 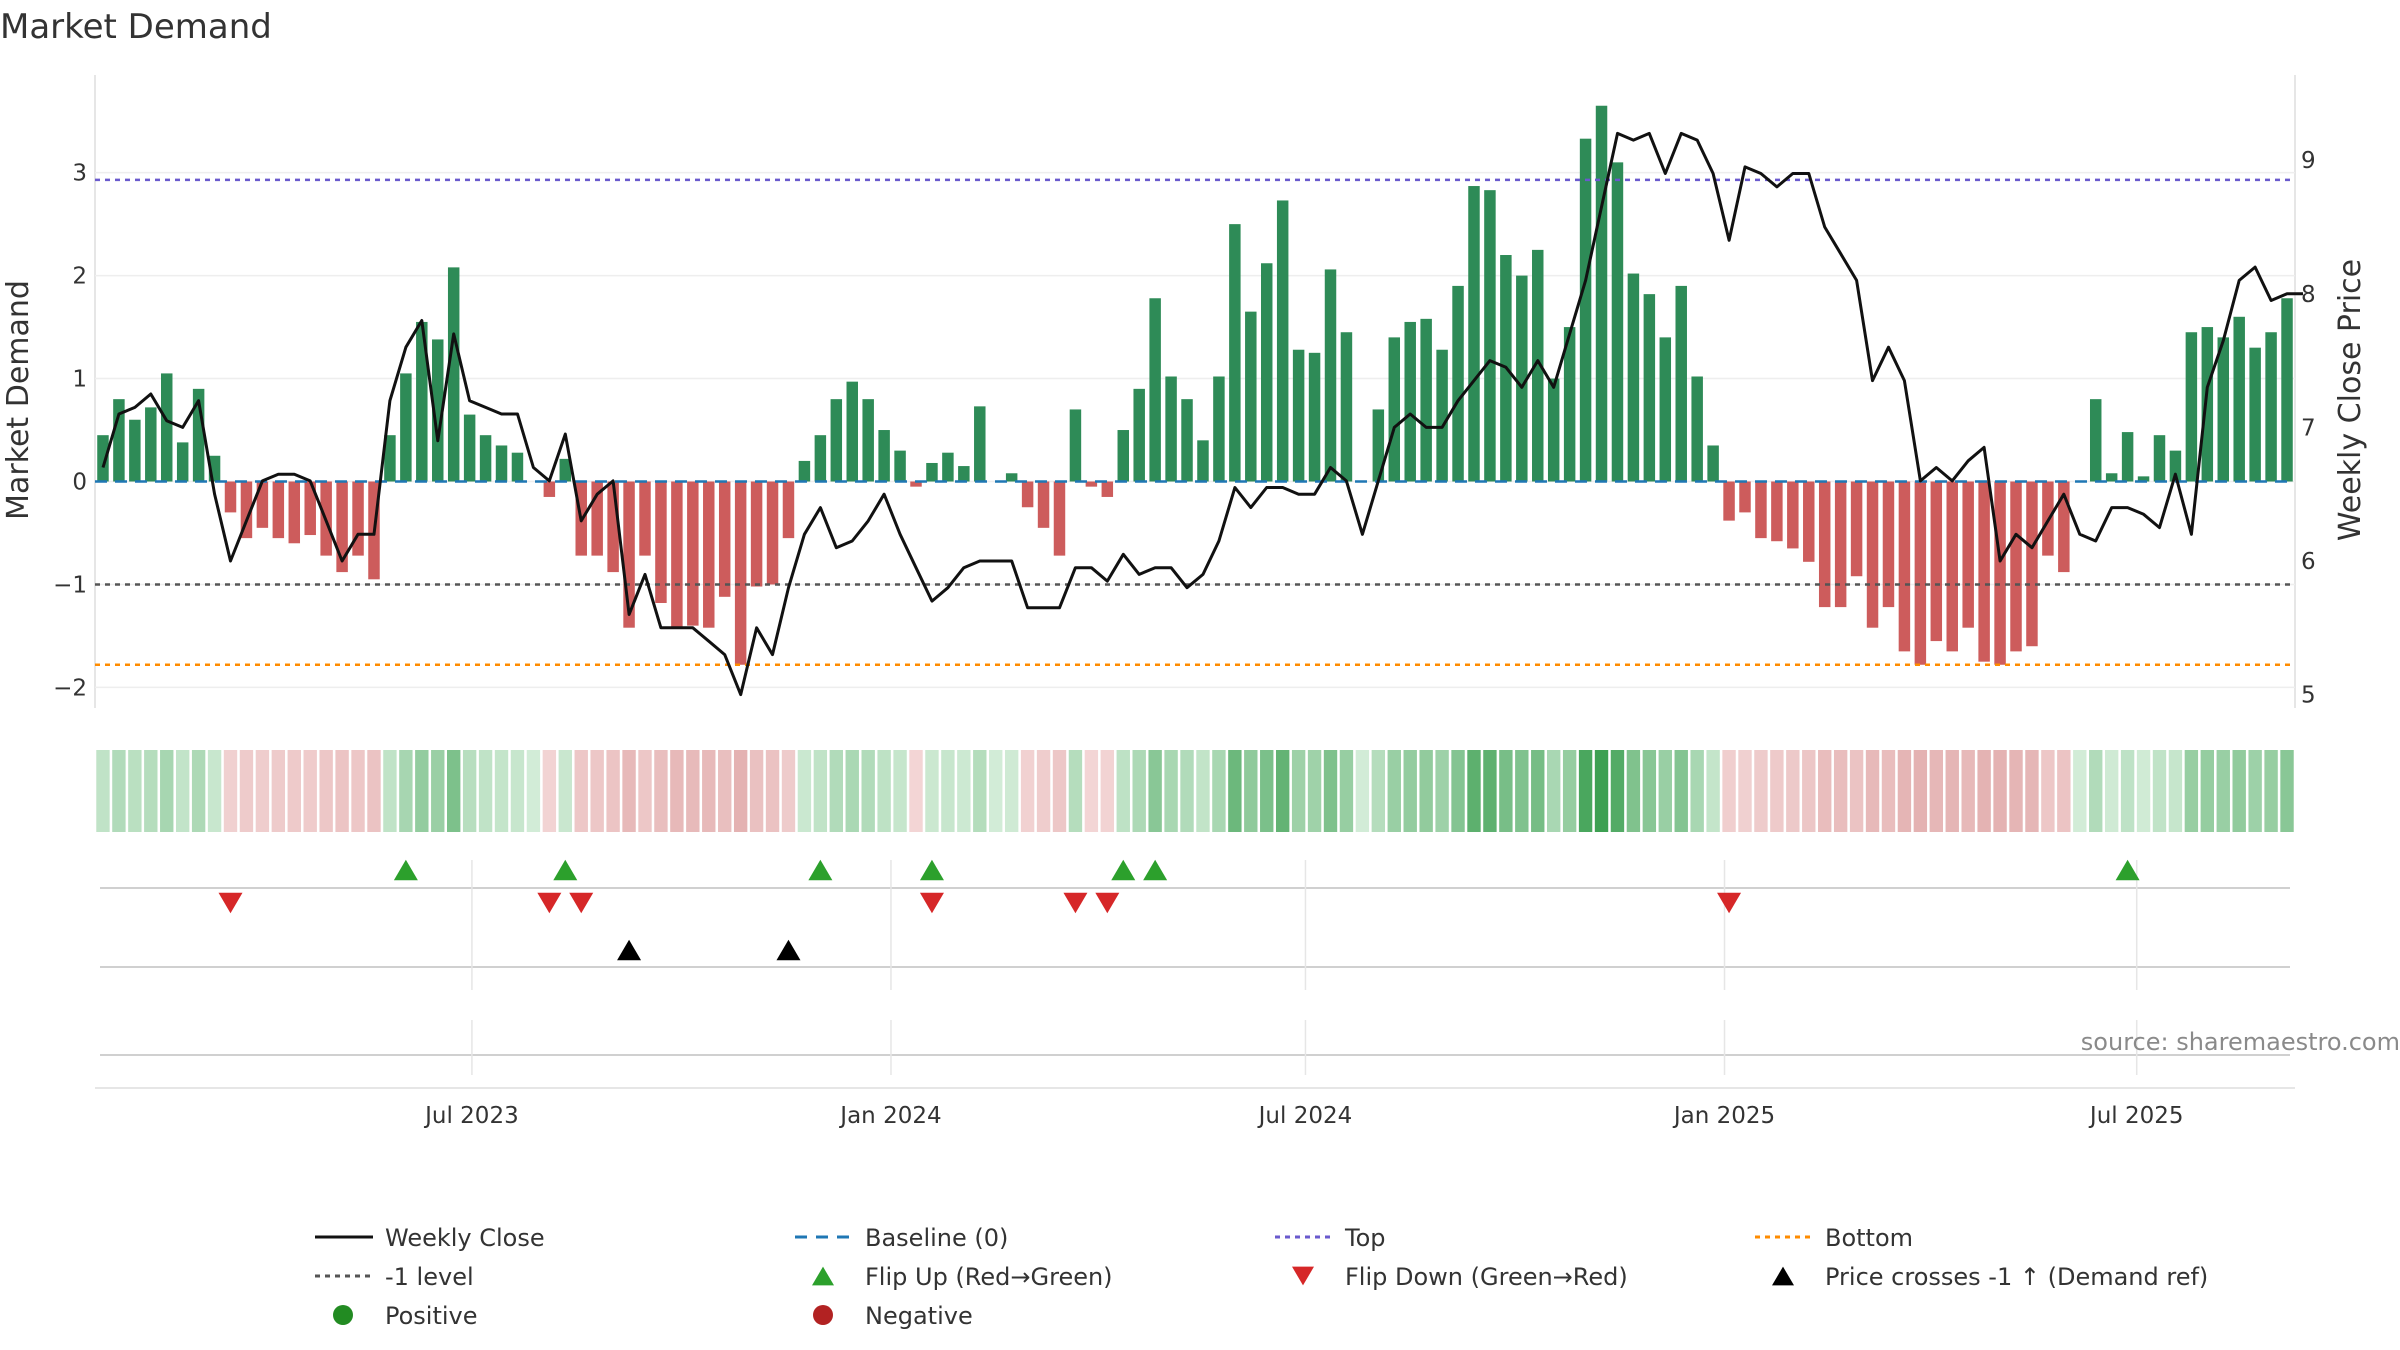 I want to click on legend-swatch-triangle-down, so click(x=1303, y=1276).